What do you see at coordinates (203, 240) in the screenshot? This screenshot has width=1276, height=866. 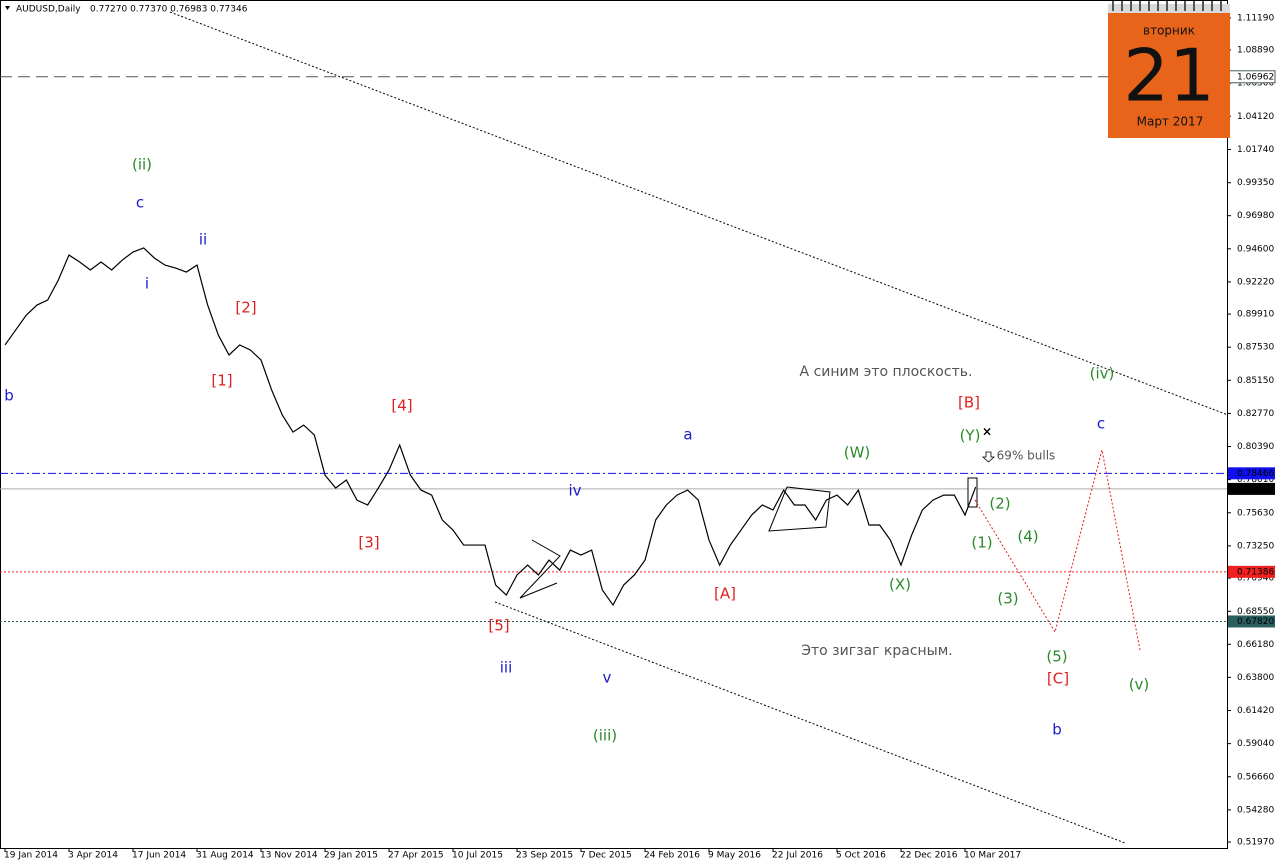 I see `wave-label: ii` at bounding box center [203, 240].